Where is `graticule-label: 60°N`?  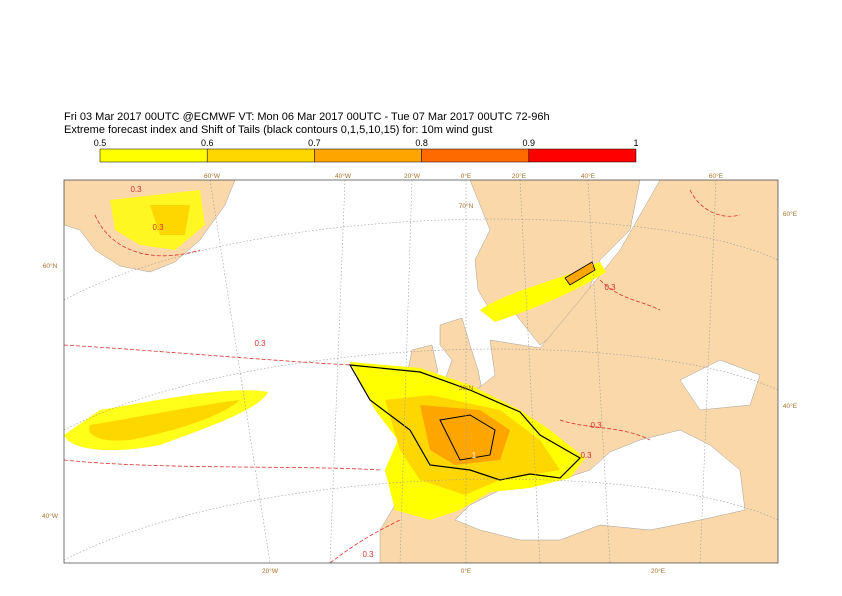 graticule-label: 60°N is located at coordinates (50, 266).